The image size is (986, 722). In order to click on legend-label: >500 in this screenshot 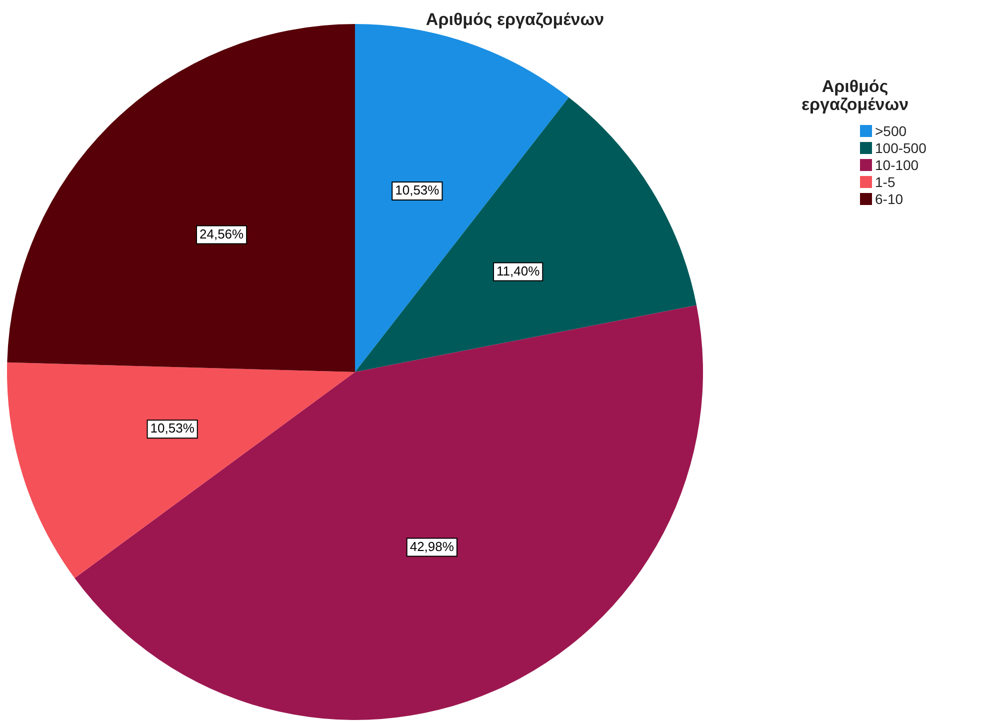, I will do `click(891, 130)`.